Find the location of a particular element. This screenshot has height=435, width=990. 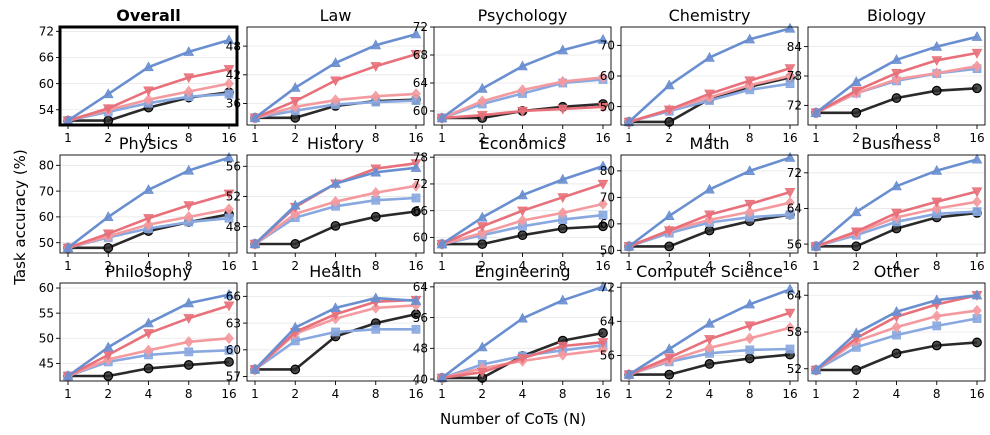

y-tick-label: 60 is located at coordinates (607, 224).